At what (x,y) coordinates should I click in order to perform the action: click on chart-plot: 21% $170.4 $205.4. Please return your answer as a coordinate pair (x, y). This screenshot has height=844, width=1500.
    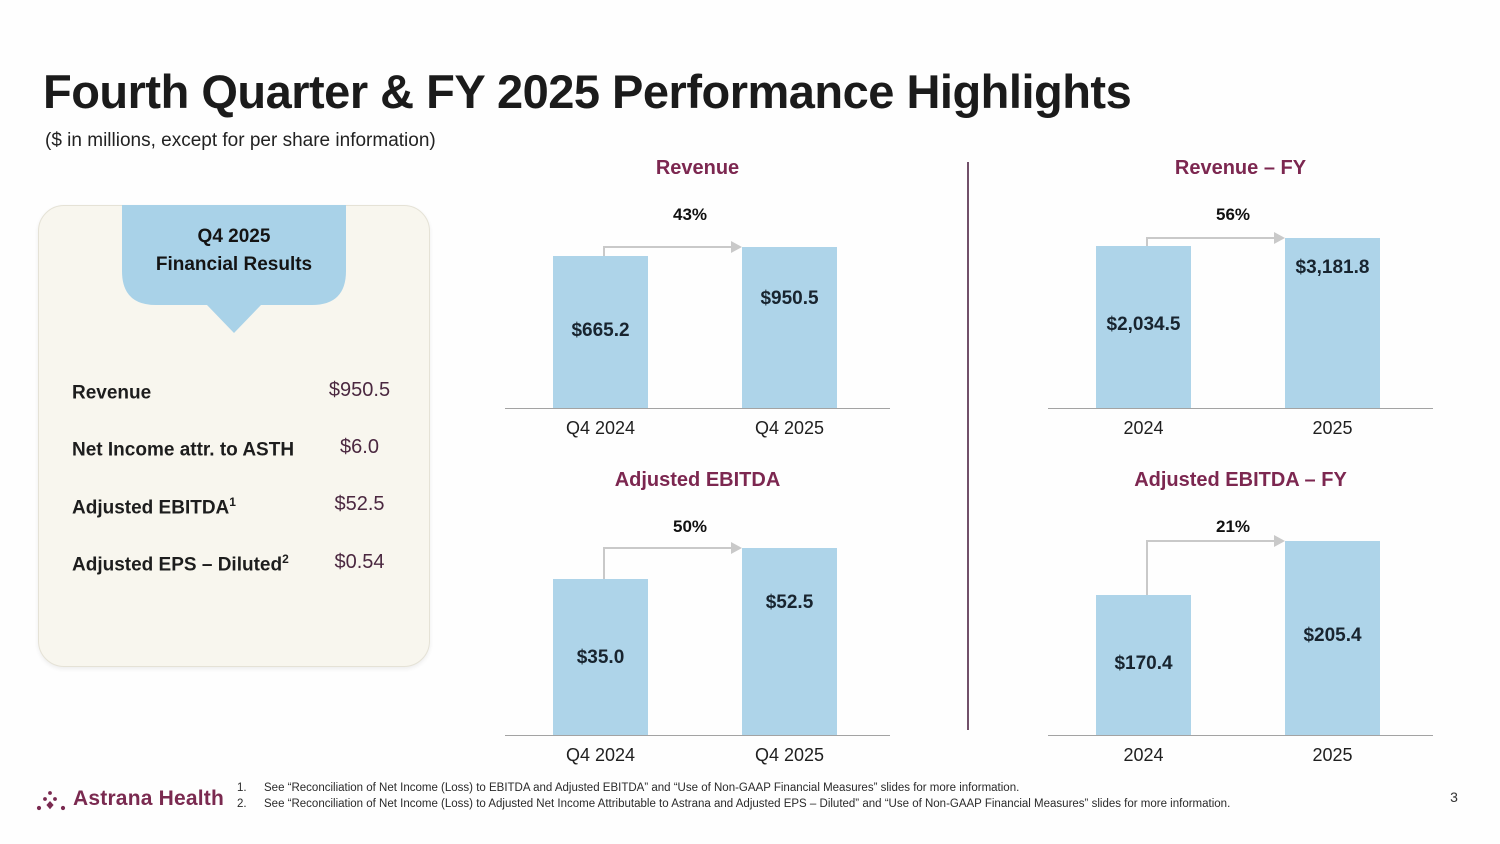
    Looking at the image, I should click on (1240, 615).